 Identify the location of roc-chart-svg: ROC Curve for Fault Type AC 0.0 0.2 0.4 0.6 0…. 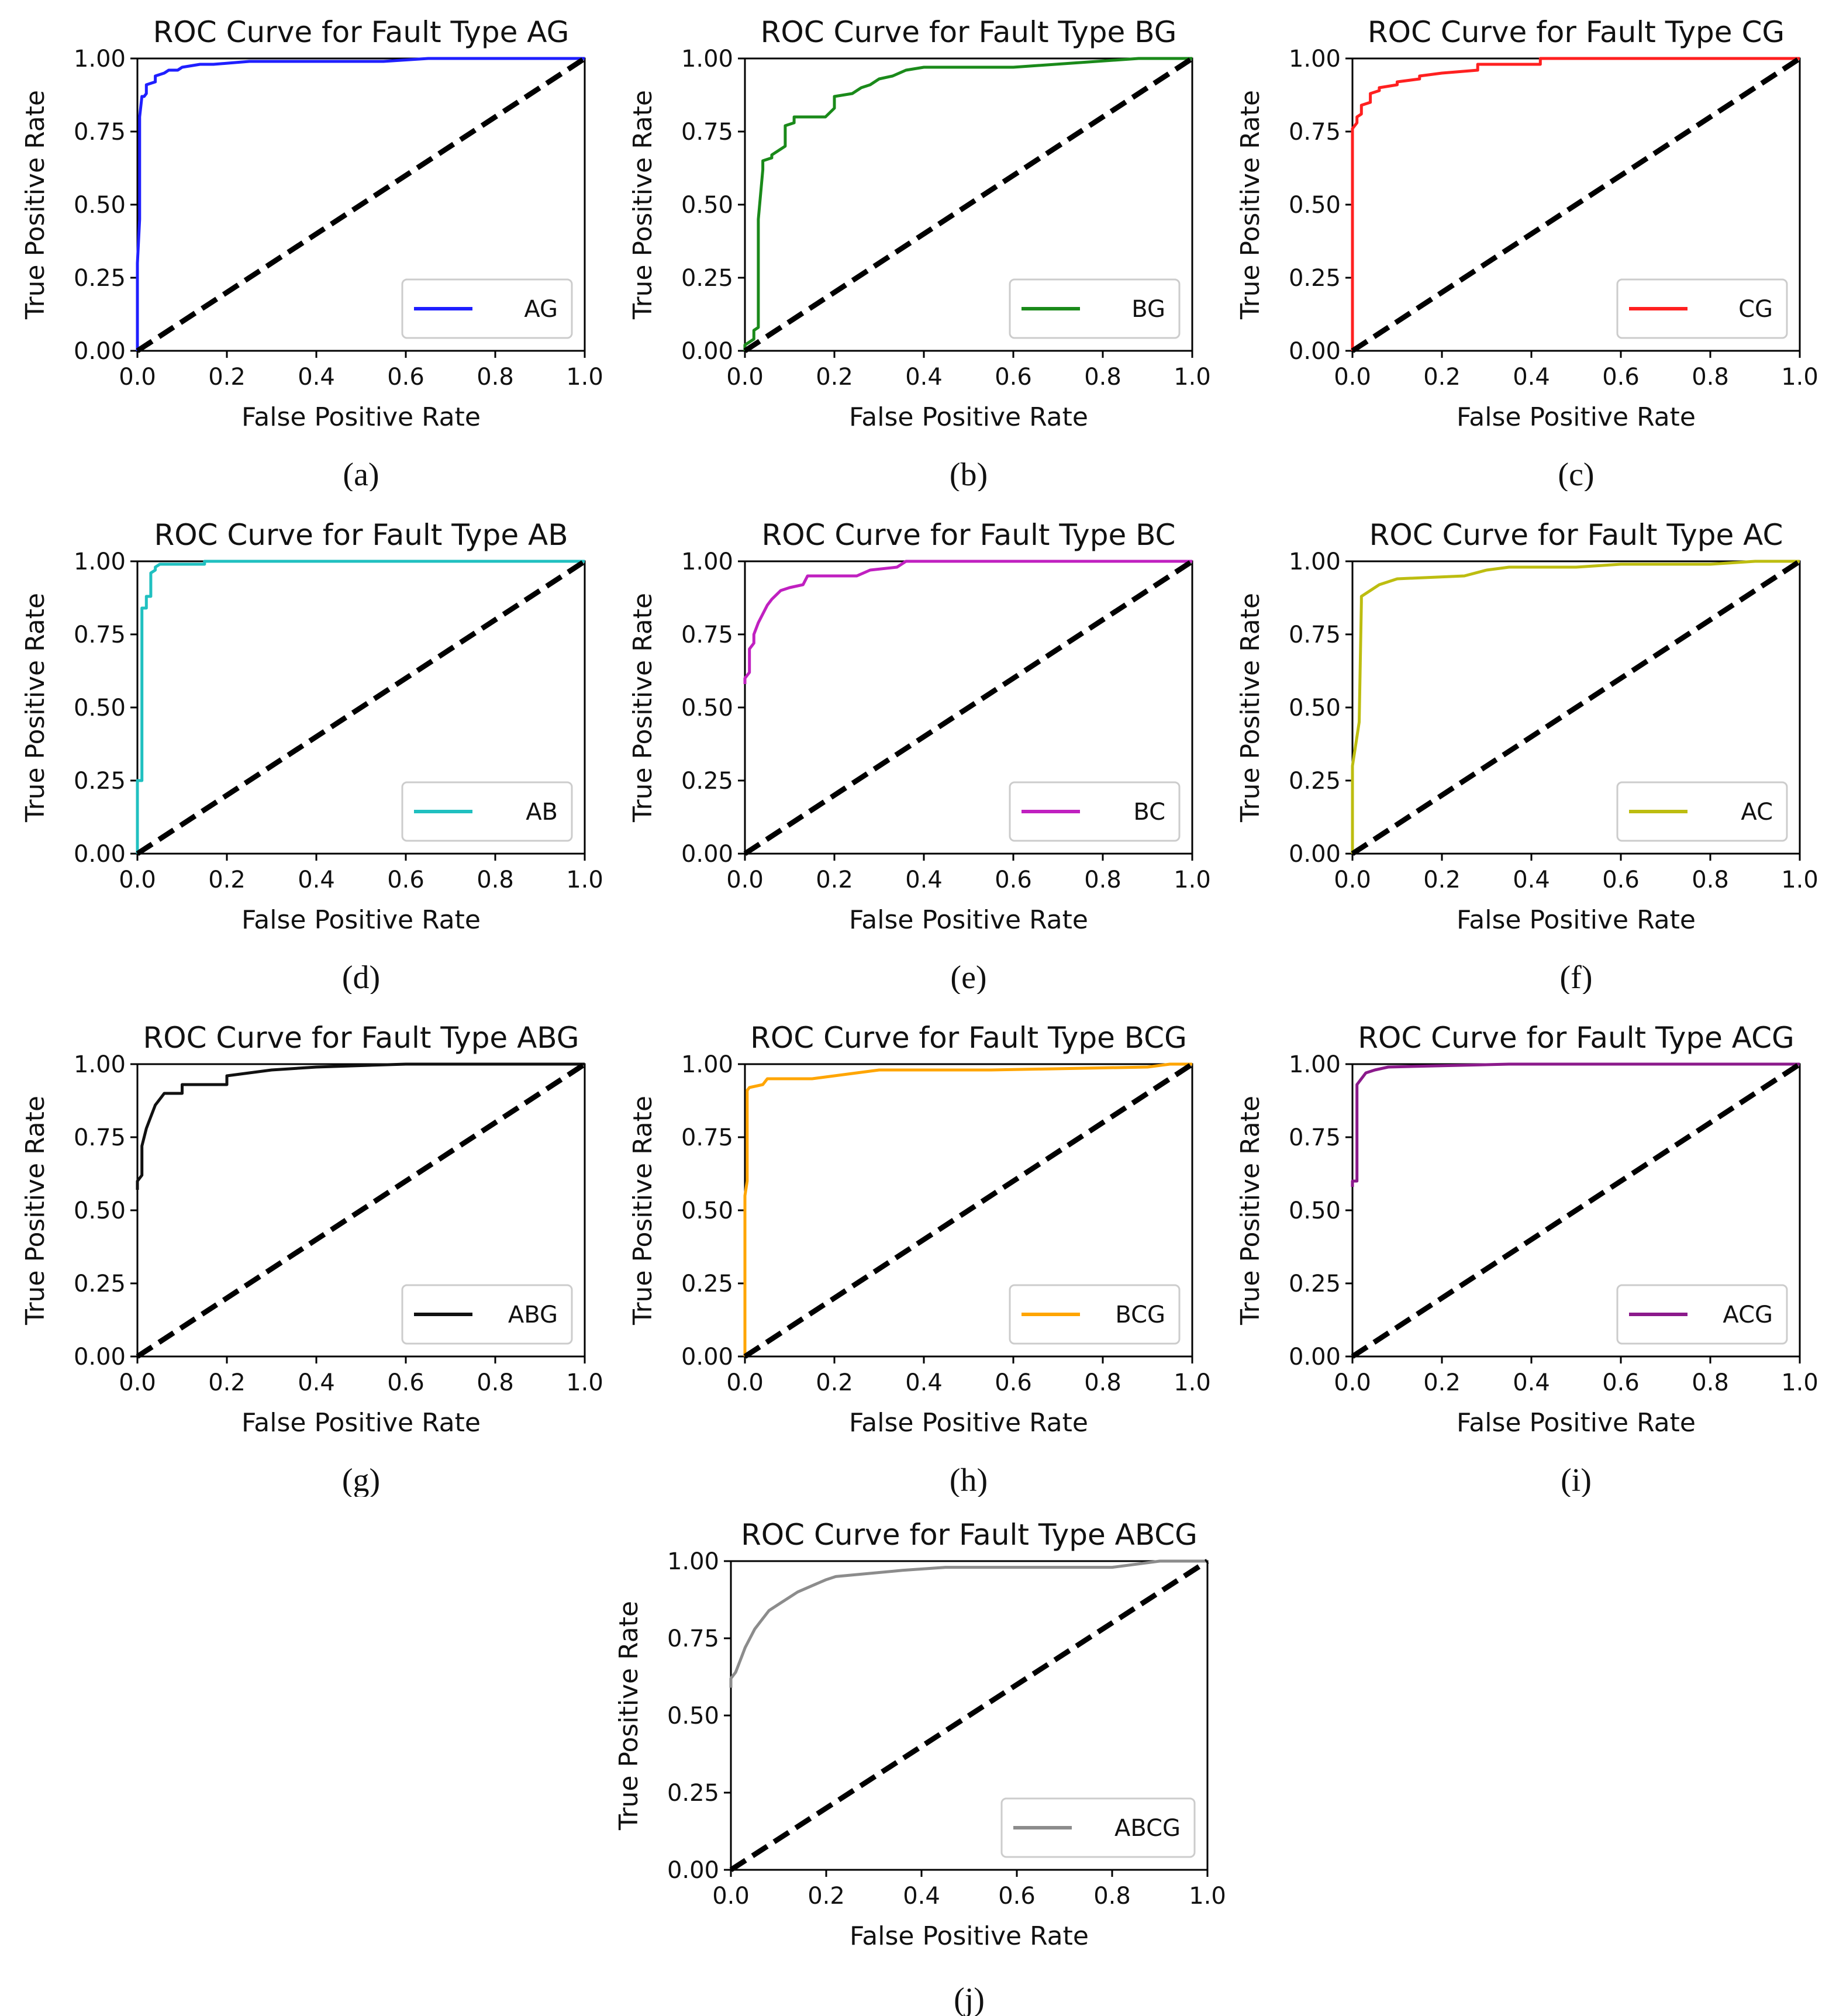
(1526, 756).